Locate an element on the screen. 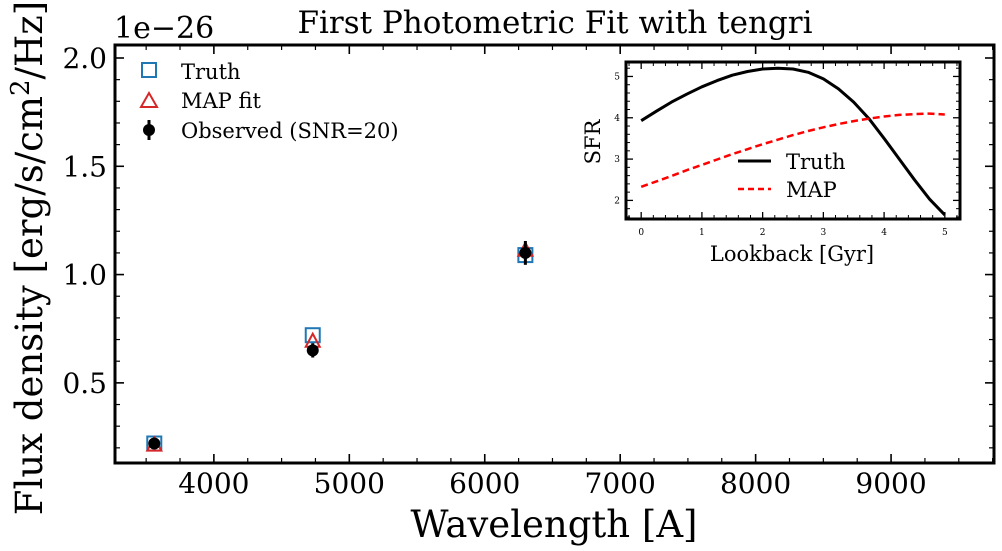 The image size is (1002, 551). legend-truth-label: Truth is located at coordinates (211, 72).